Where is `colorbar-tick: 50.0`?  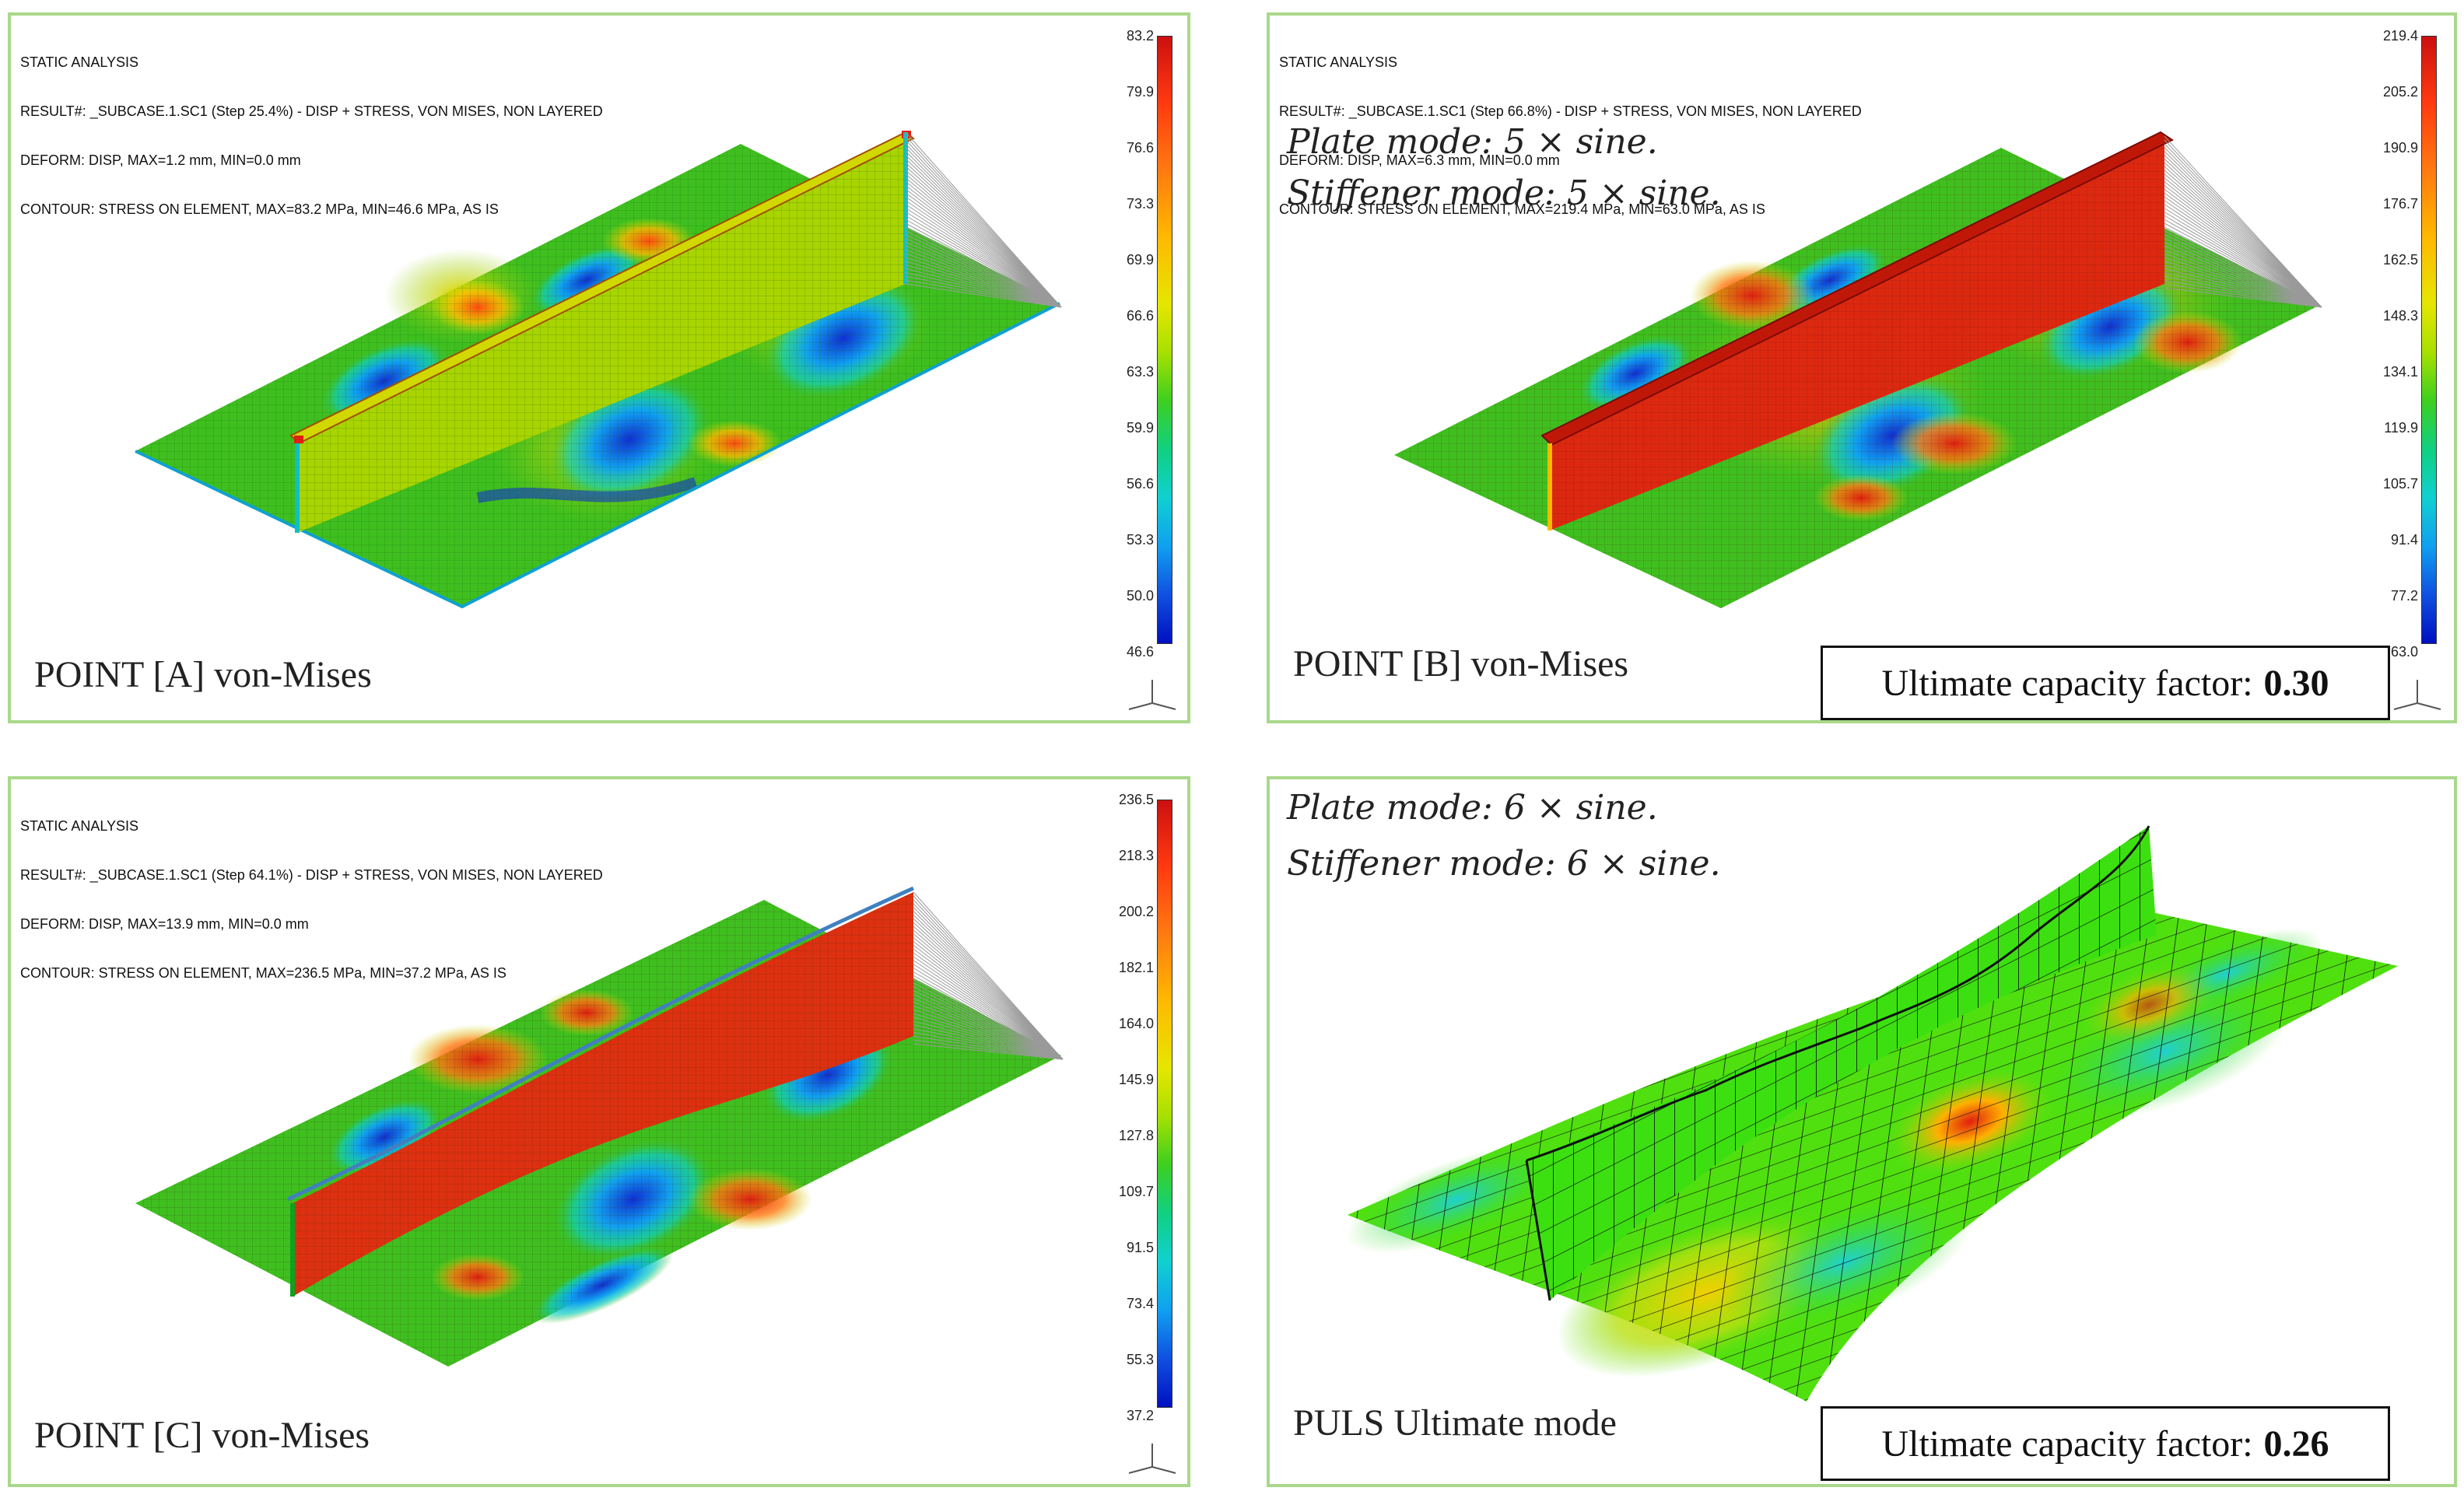 colorbar-tick: 50.0 is located at coordinates (1140, 596).